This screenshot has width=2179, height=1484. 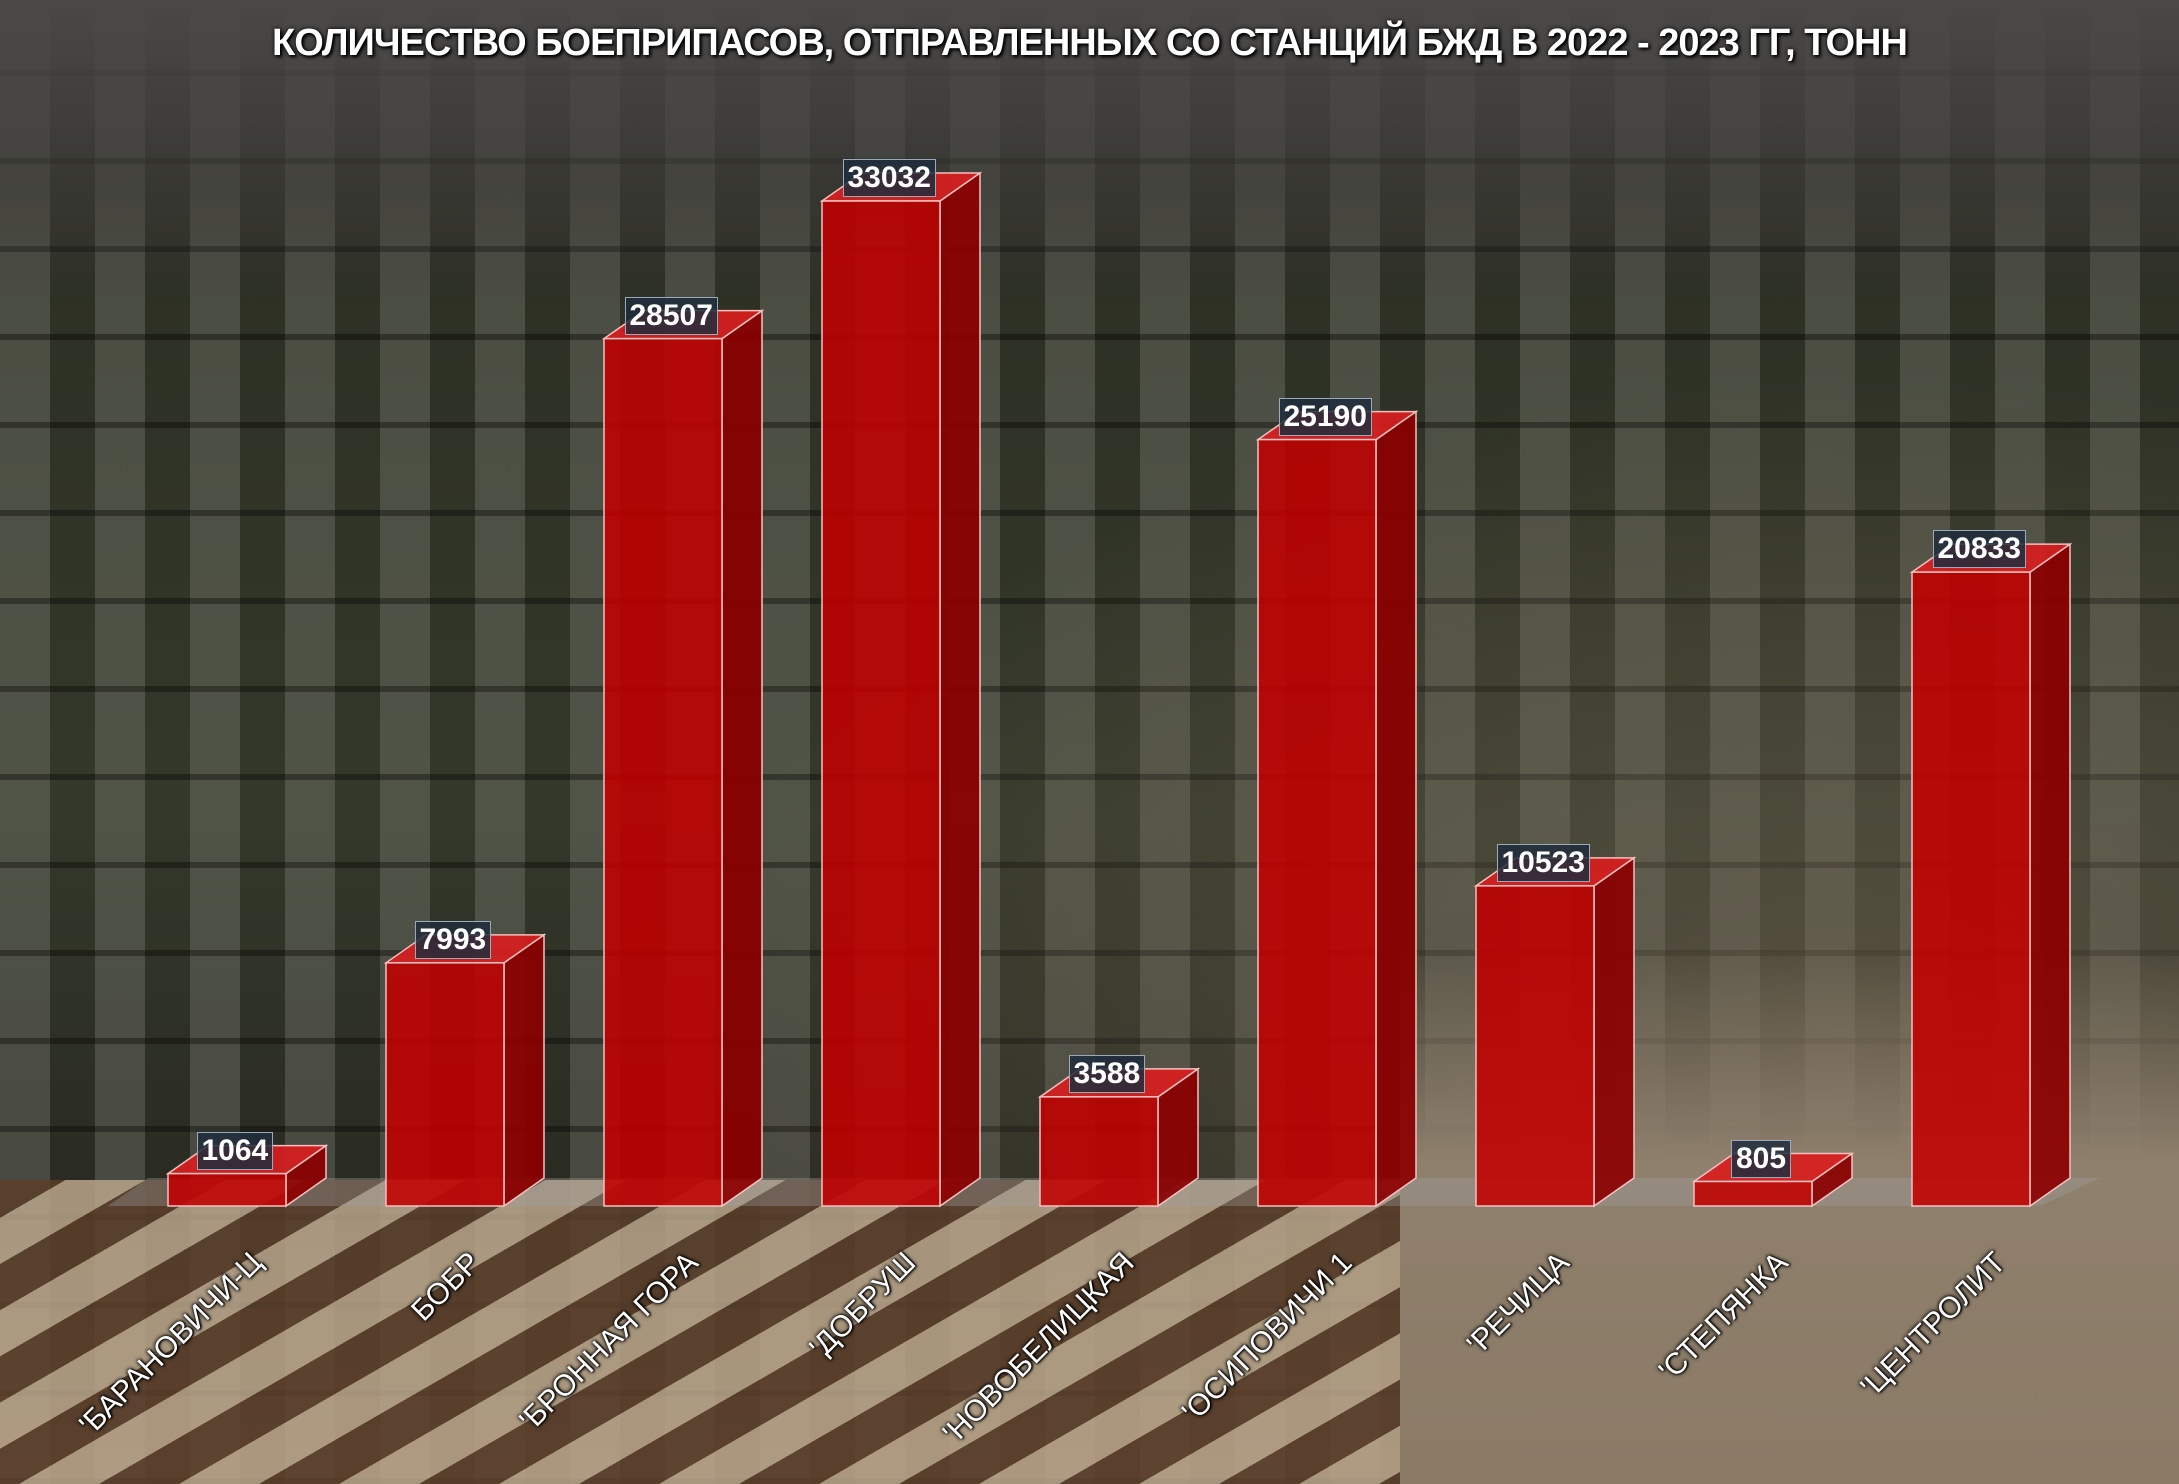 What do you see at coordinates (1761, 1158) in the screenshot?
I see `value-label: 805` at bounding box center [1761, 1158].